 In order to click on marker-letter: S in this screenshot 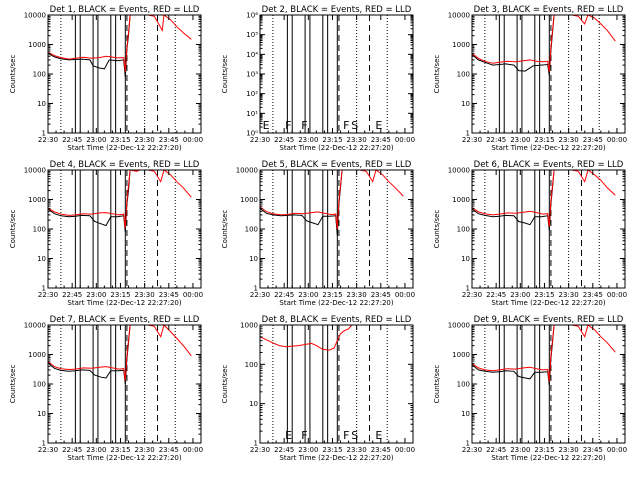, I will do `click(354, 125)`.